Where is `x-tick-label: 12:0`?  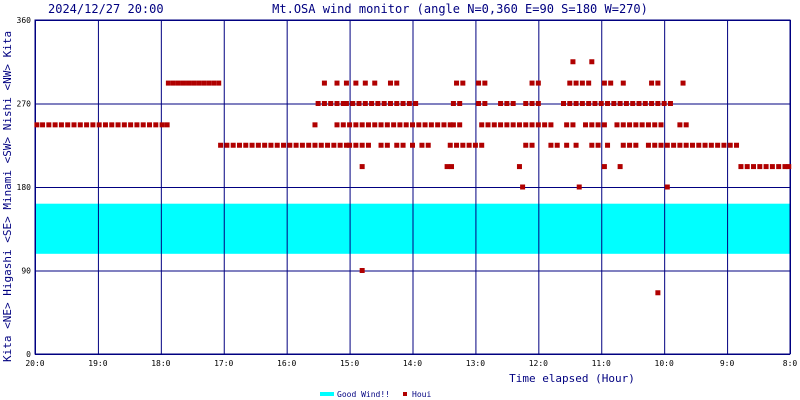
x-tick-label: 12:0 is located at coordinates (538, 363).